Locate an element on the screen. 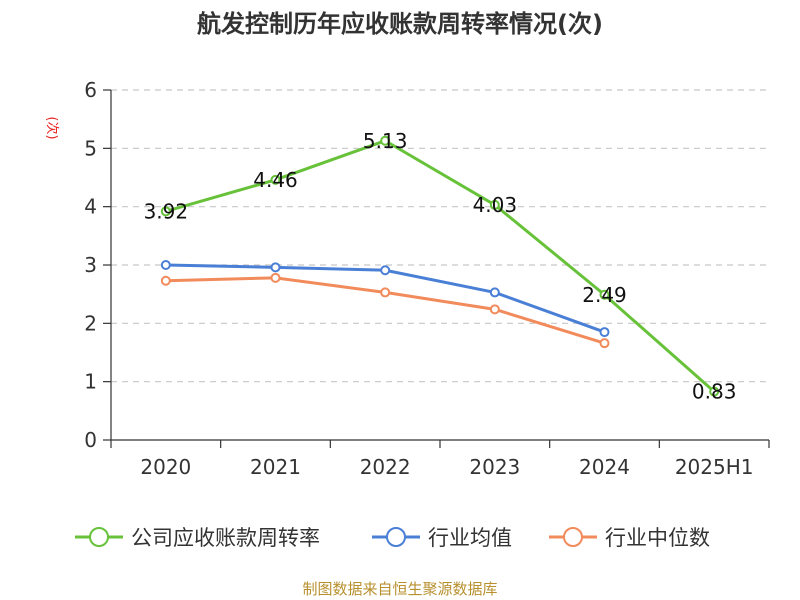  data-label: 5.13 is located at coordinates (385, 141).